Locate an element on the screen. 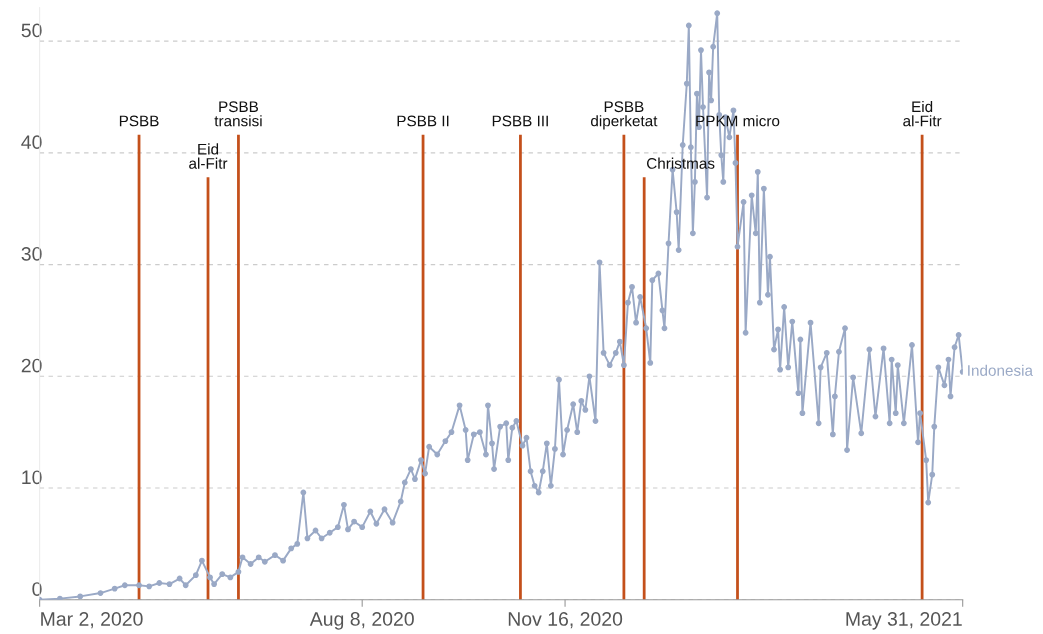 The height and width of the screenshot is (634, 1043). y-tick-label: 40 is located at coordinates (31, 142).